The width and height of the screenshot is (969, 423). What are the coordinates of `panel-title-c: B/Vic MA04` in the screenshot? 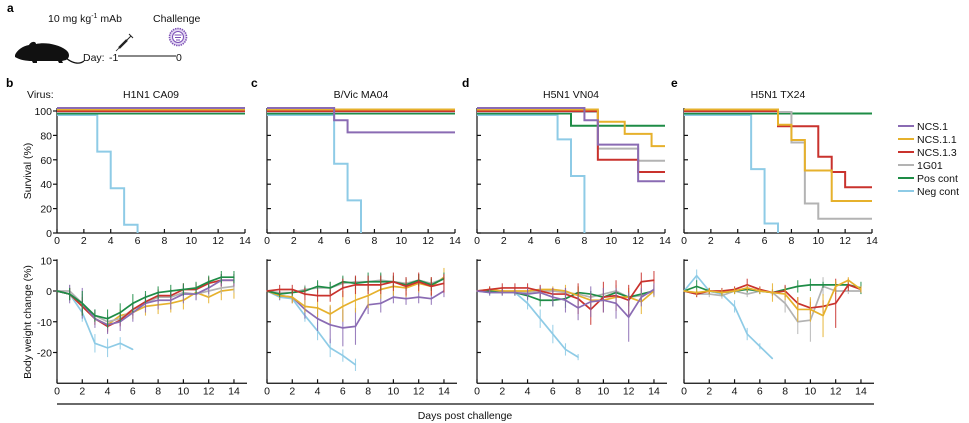 It's located at (361, 95).